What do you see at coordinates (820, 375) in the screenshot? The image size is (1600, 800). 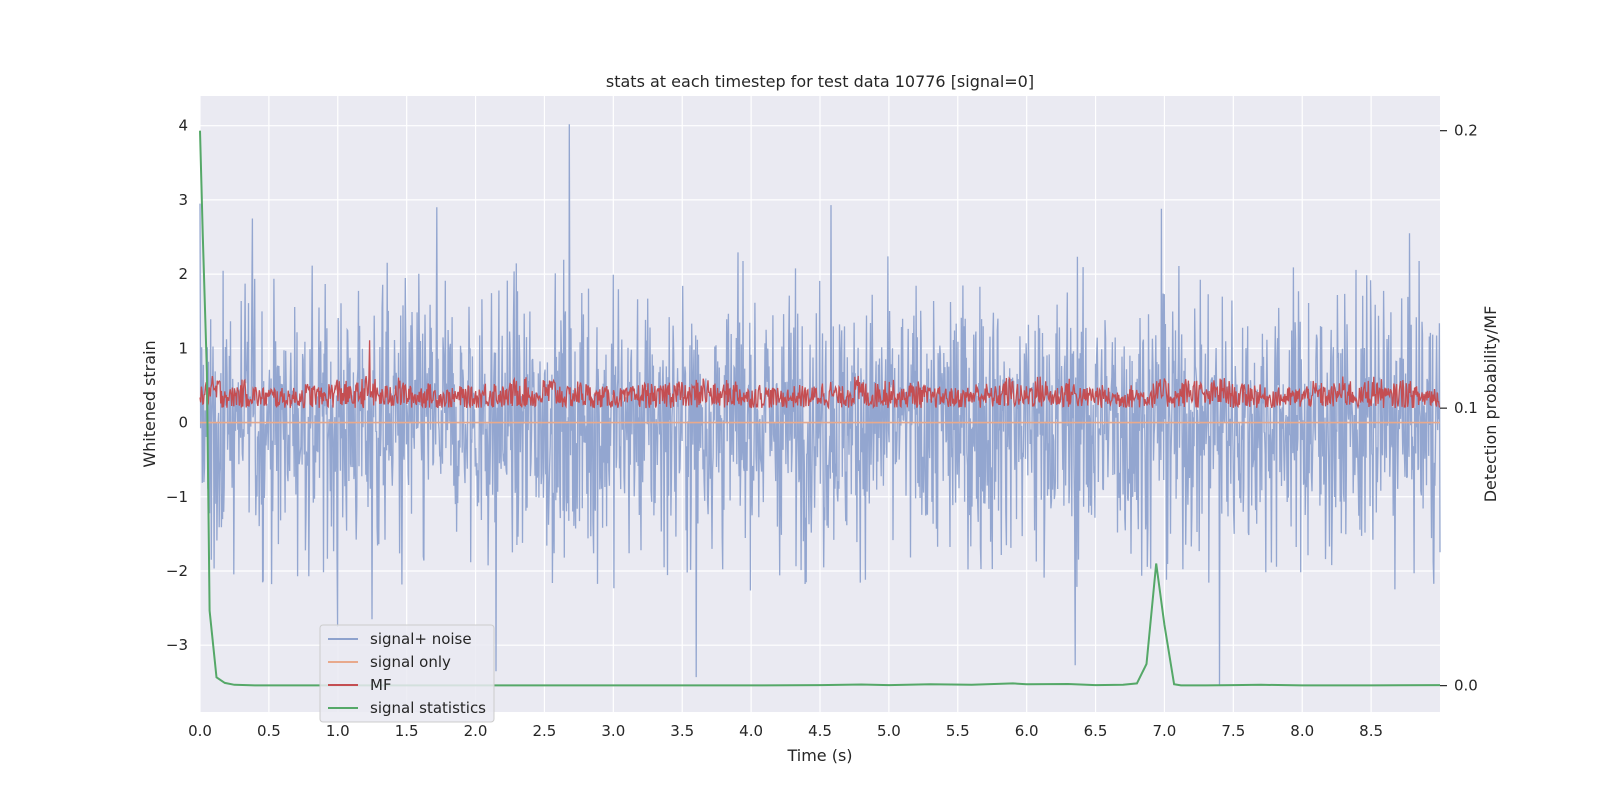 I see `series-mf-line` at bounding box center [820, 375].